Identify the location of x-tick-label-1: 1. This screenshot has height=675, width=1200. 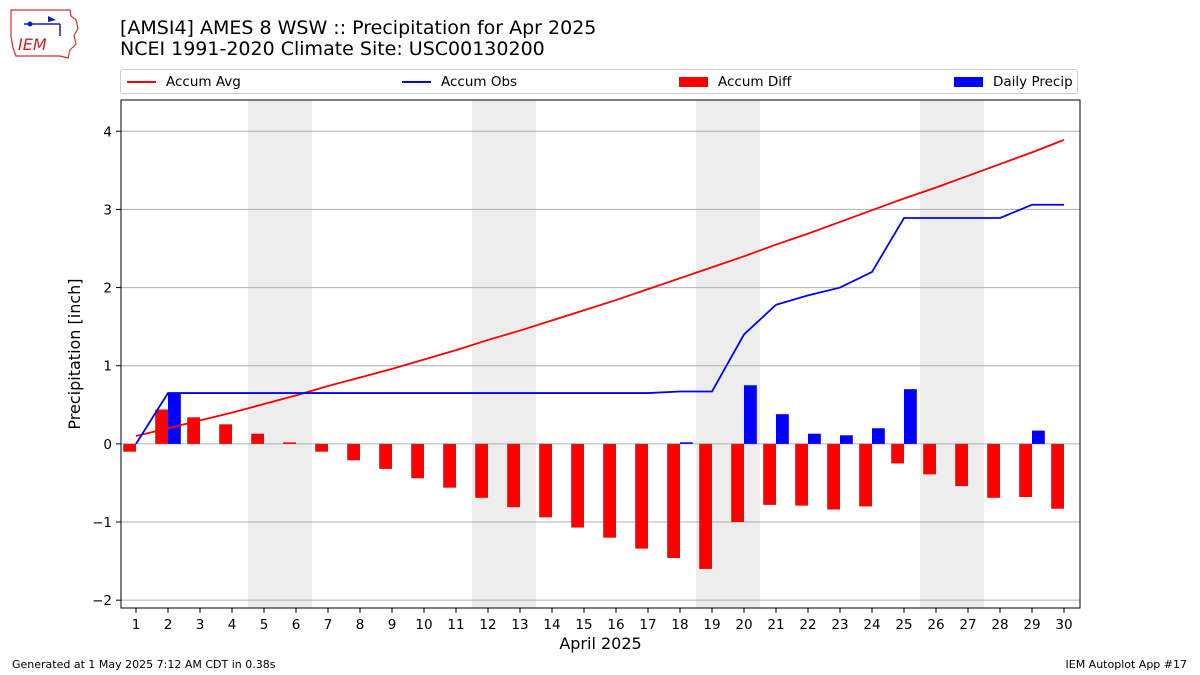
(136, 625).